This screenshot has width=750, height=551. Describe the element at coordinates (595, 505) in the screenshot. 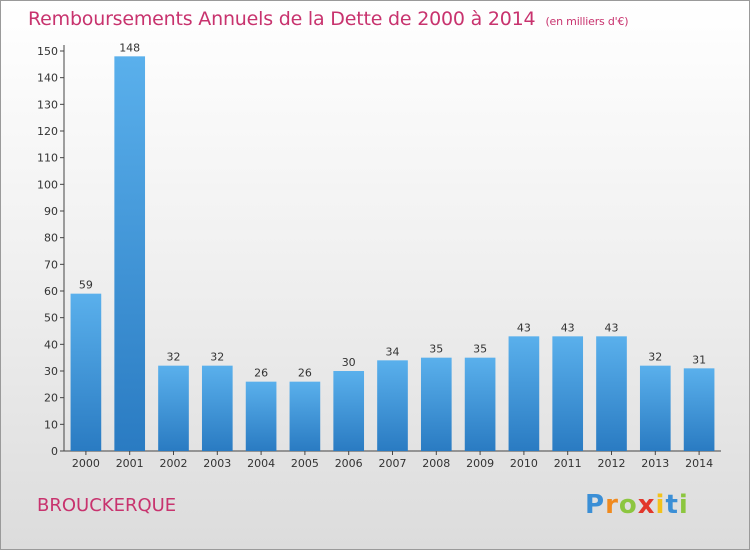

I see `logo-letter: P` at that location.